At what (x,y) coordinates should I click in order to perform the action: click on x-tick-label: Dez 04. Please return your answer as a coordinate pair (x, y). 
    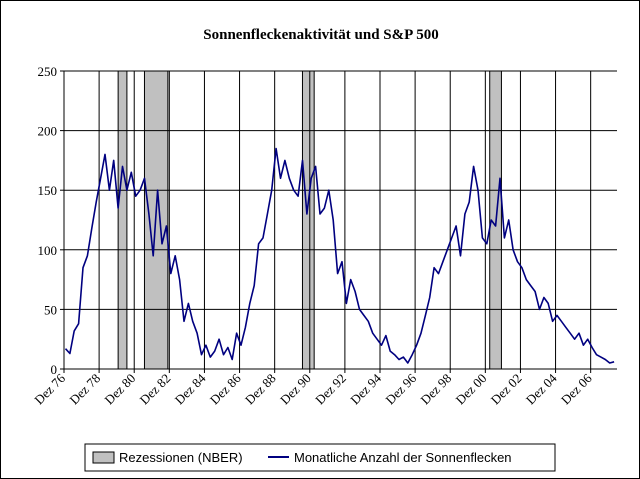
    Looking at the image, I should click on (541, 388).